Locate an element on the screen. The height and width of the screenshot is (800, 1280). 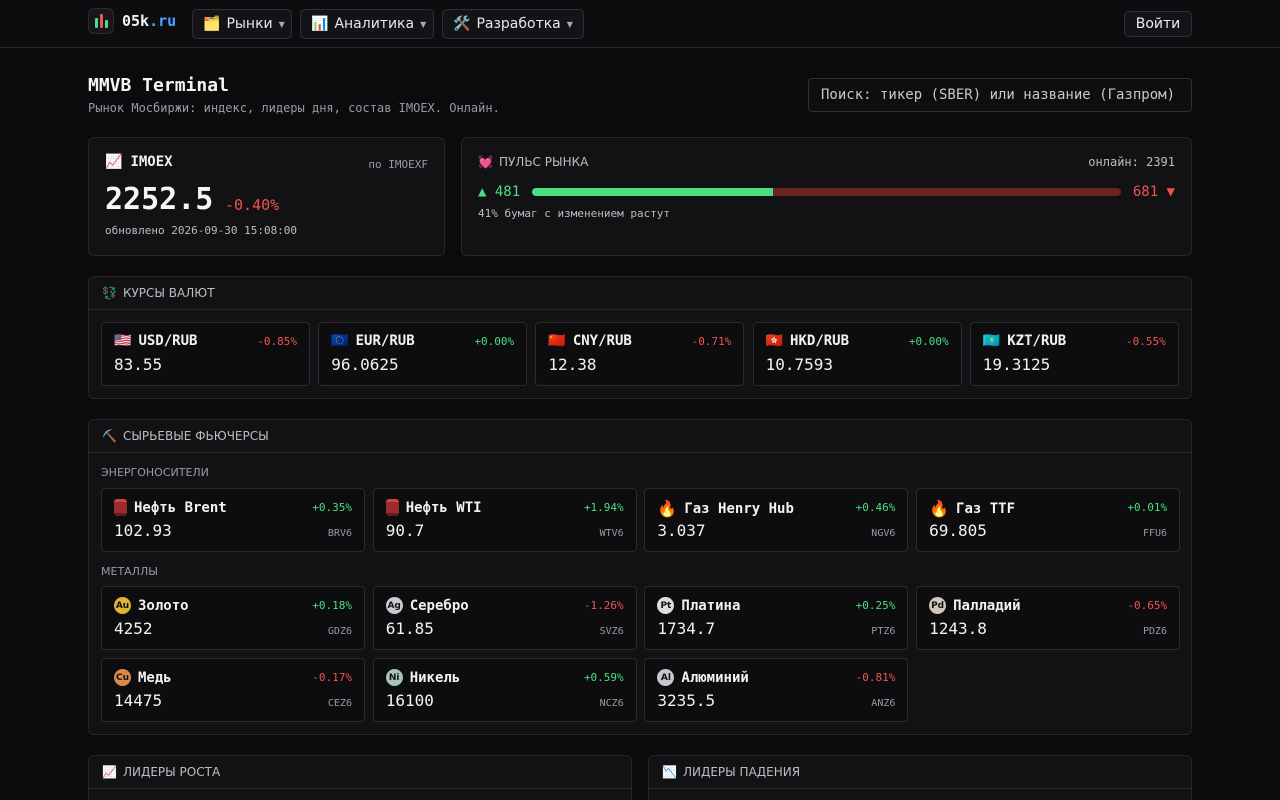
currency-rate: 19.3125 is located at coordinates (1016, 364).